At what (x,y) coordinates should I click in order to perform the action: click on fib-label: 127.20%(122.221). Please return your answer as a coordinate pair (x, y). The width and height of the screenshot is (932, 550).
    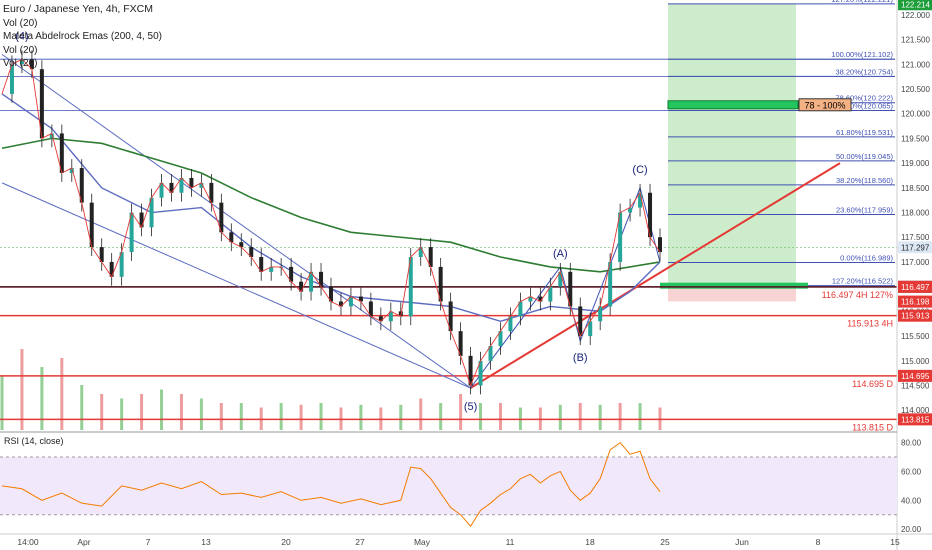
    Looking at the image, I should click on (862, 2).